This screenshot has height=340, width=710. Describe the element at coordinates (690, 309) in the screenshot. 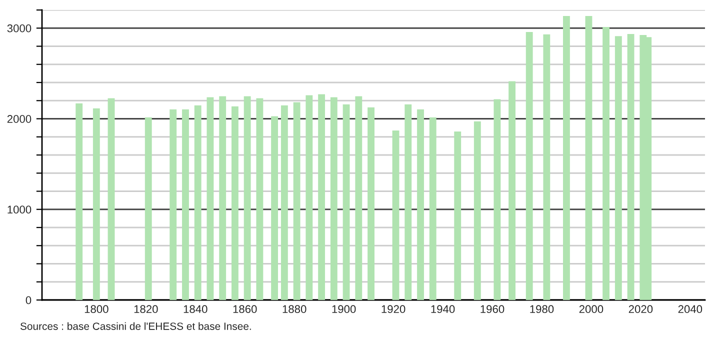

I see `x-tick-label: 2040` at that location.